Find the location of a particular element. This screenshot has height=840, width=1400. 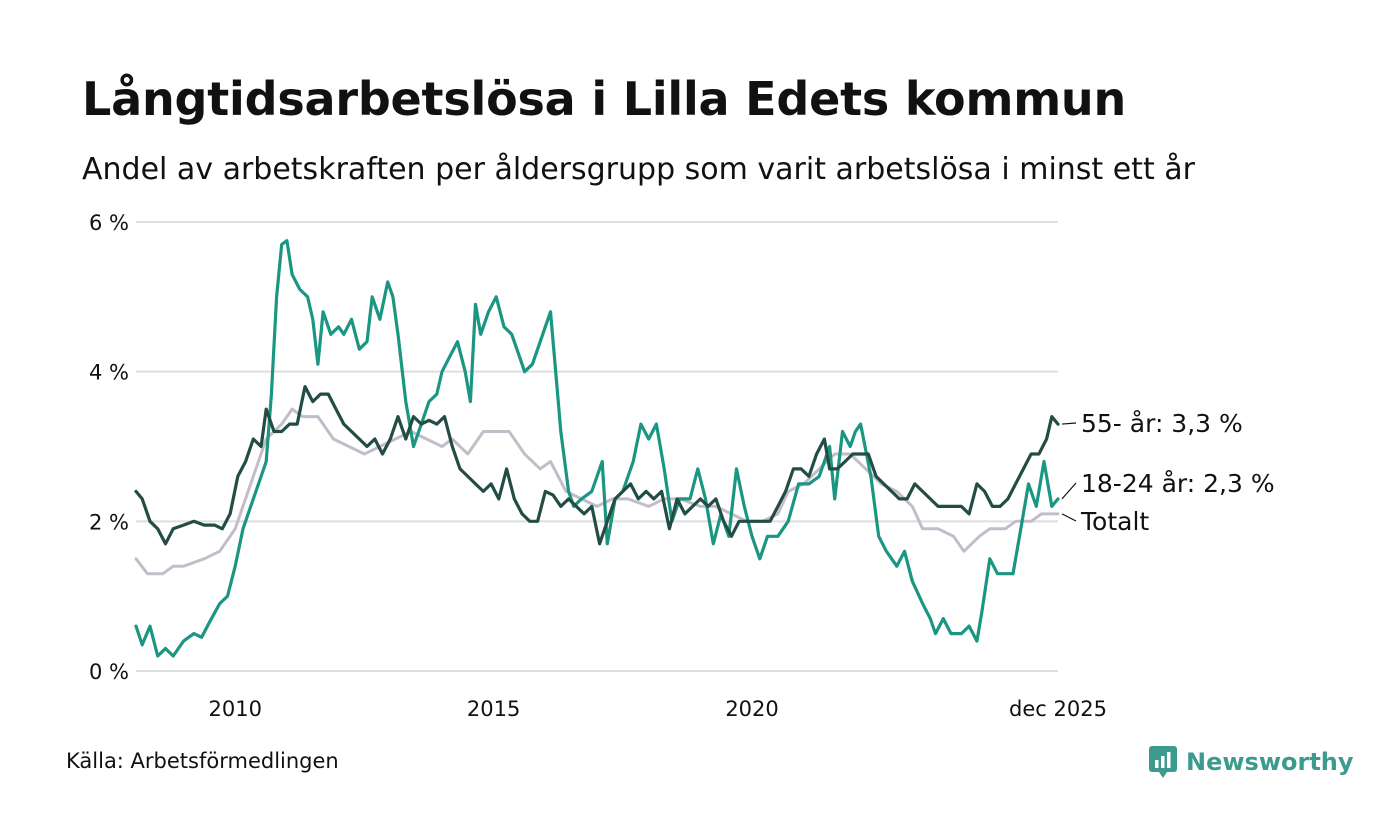

series-line-total is located at coordinates (597, 491).